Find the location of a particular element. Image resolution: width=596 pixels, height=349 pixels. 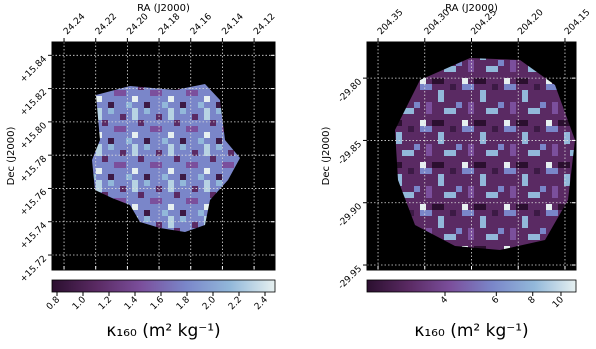

x-tick-label: 24.20 is located at coordinates (137, 24).